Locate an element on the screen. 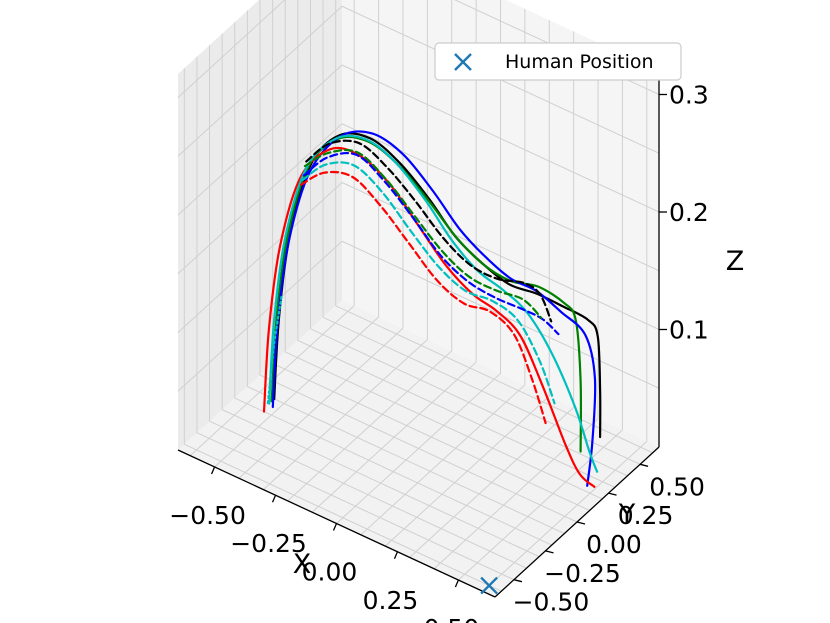  z-tick-label: 0.1 is located at coordinates (689, 330).